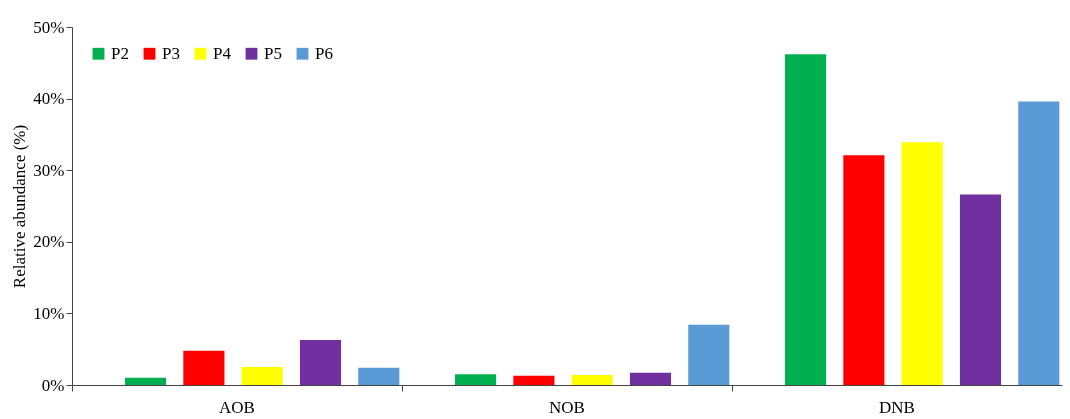 Image resolution: width=1070 pixels, height=419 pixels. Describe the element at coordinates (324, 53) in the screenshot. I see `legend-label: P6` at that location.